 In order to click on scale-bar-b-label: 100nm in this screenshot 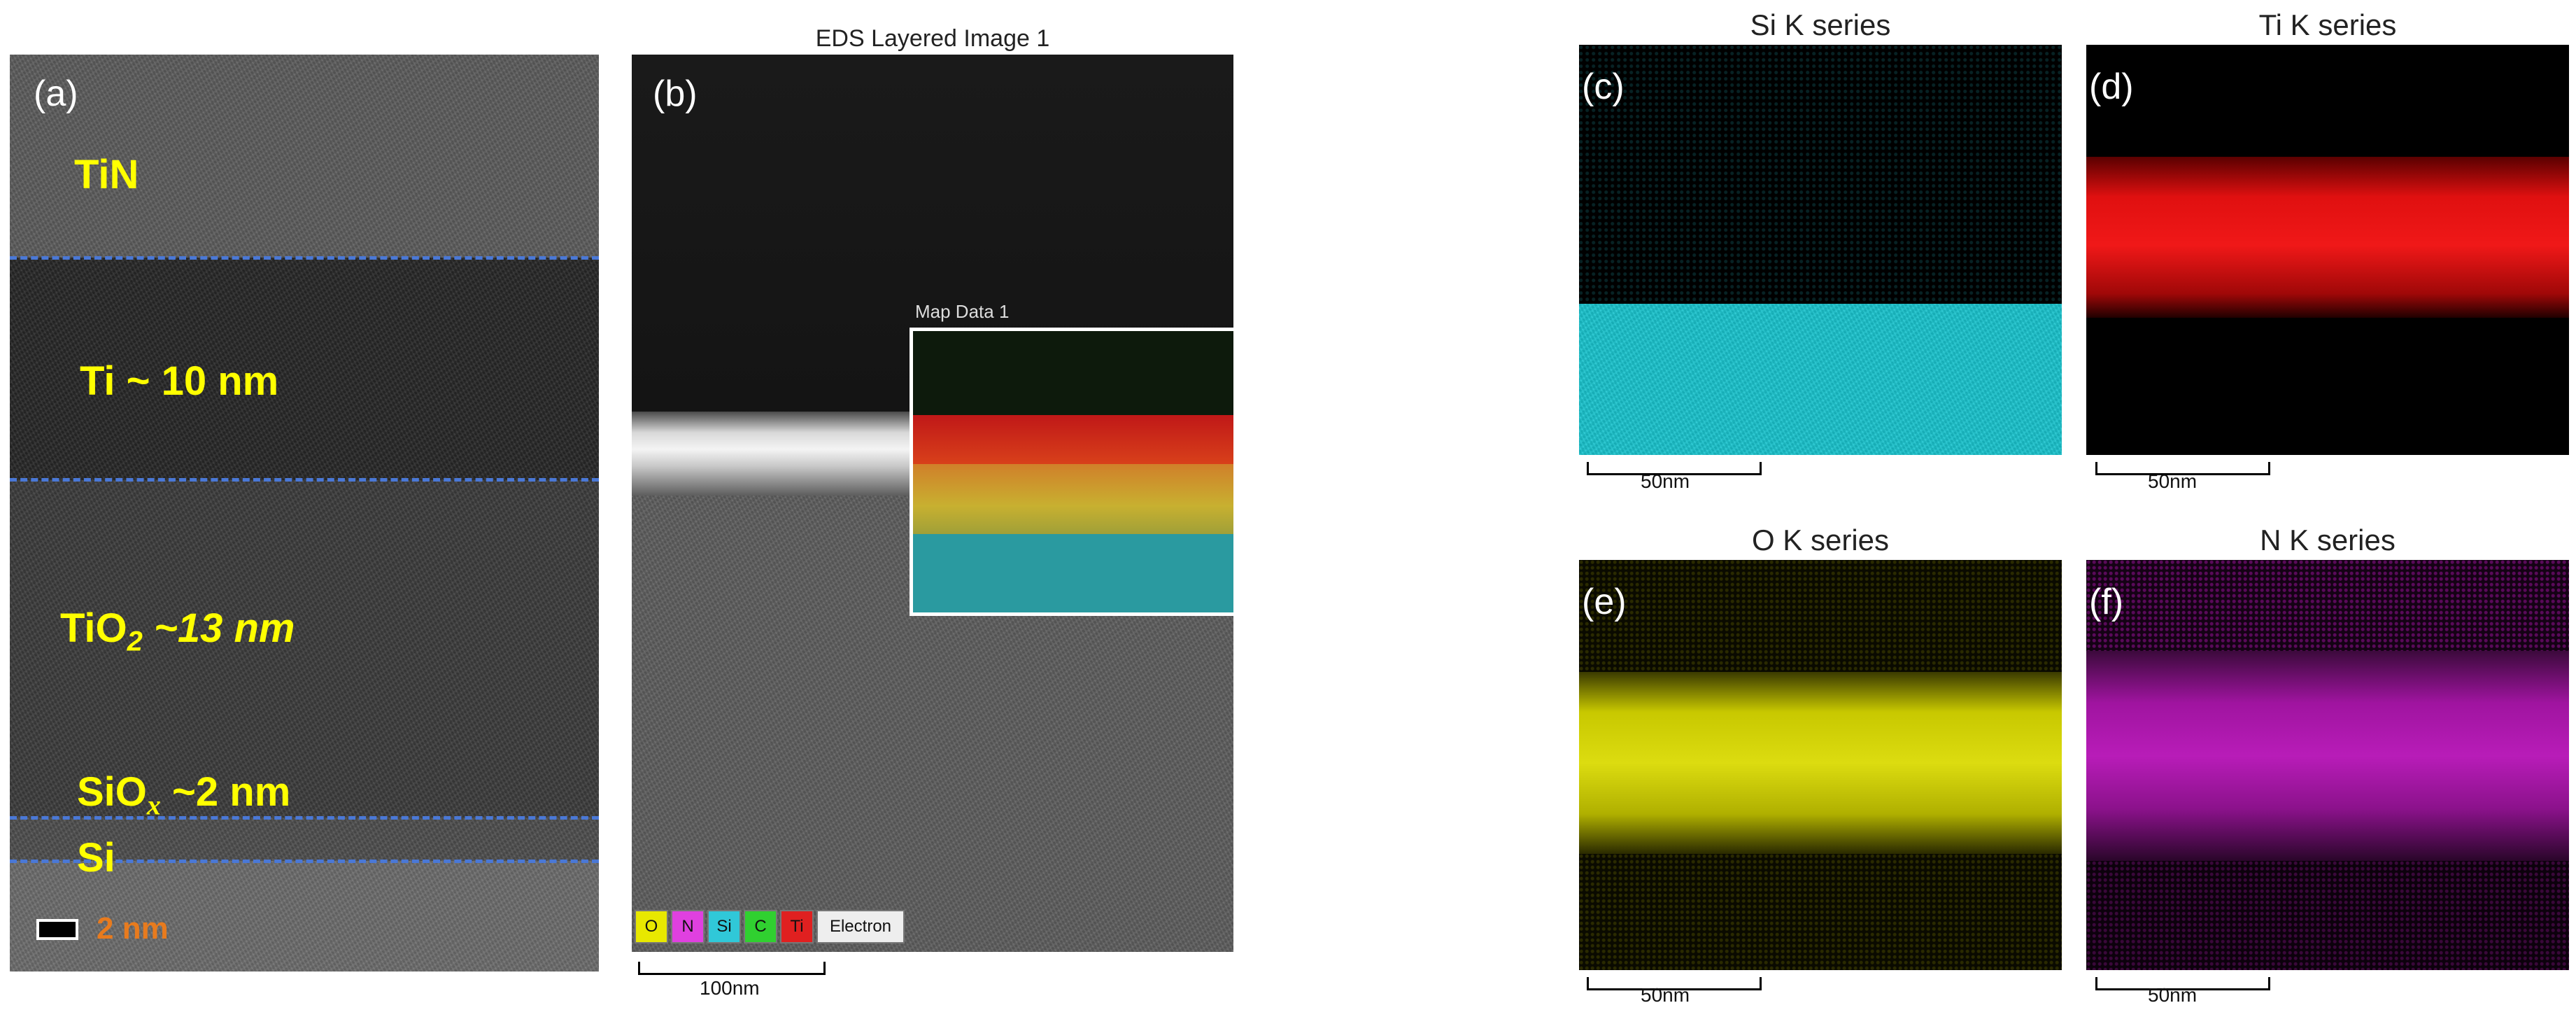, I will do `click(730, 988)`.